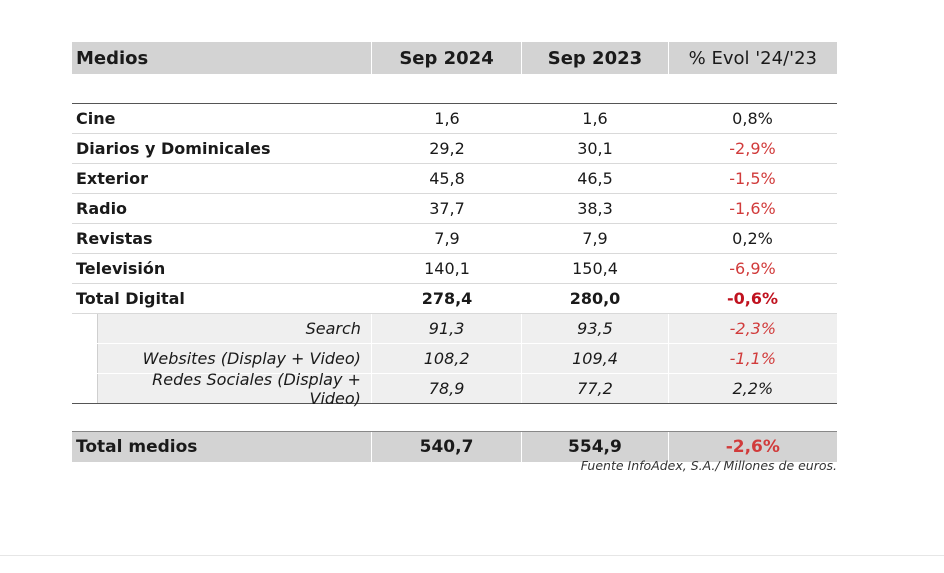  Describe the element at coordinates (447, 268) in the screenshot. I see `cell-2024: 140,1` at that location.